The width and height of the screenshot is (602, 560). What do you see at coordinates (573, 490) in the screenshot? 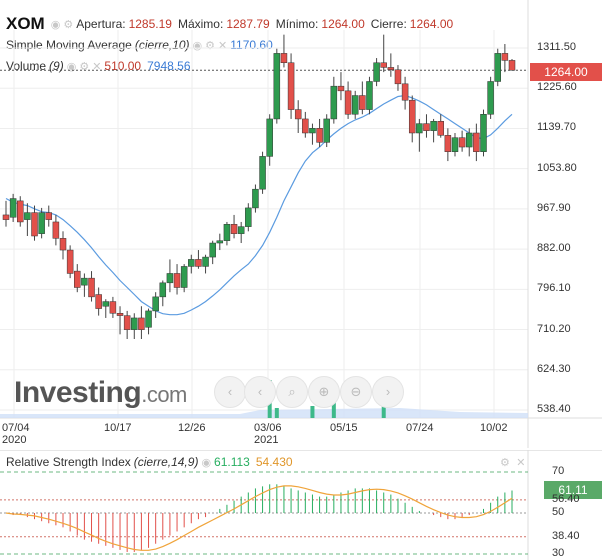
I see `rsi-last-tag: 61.11` at bounding box center [573, 490].